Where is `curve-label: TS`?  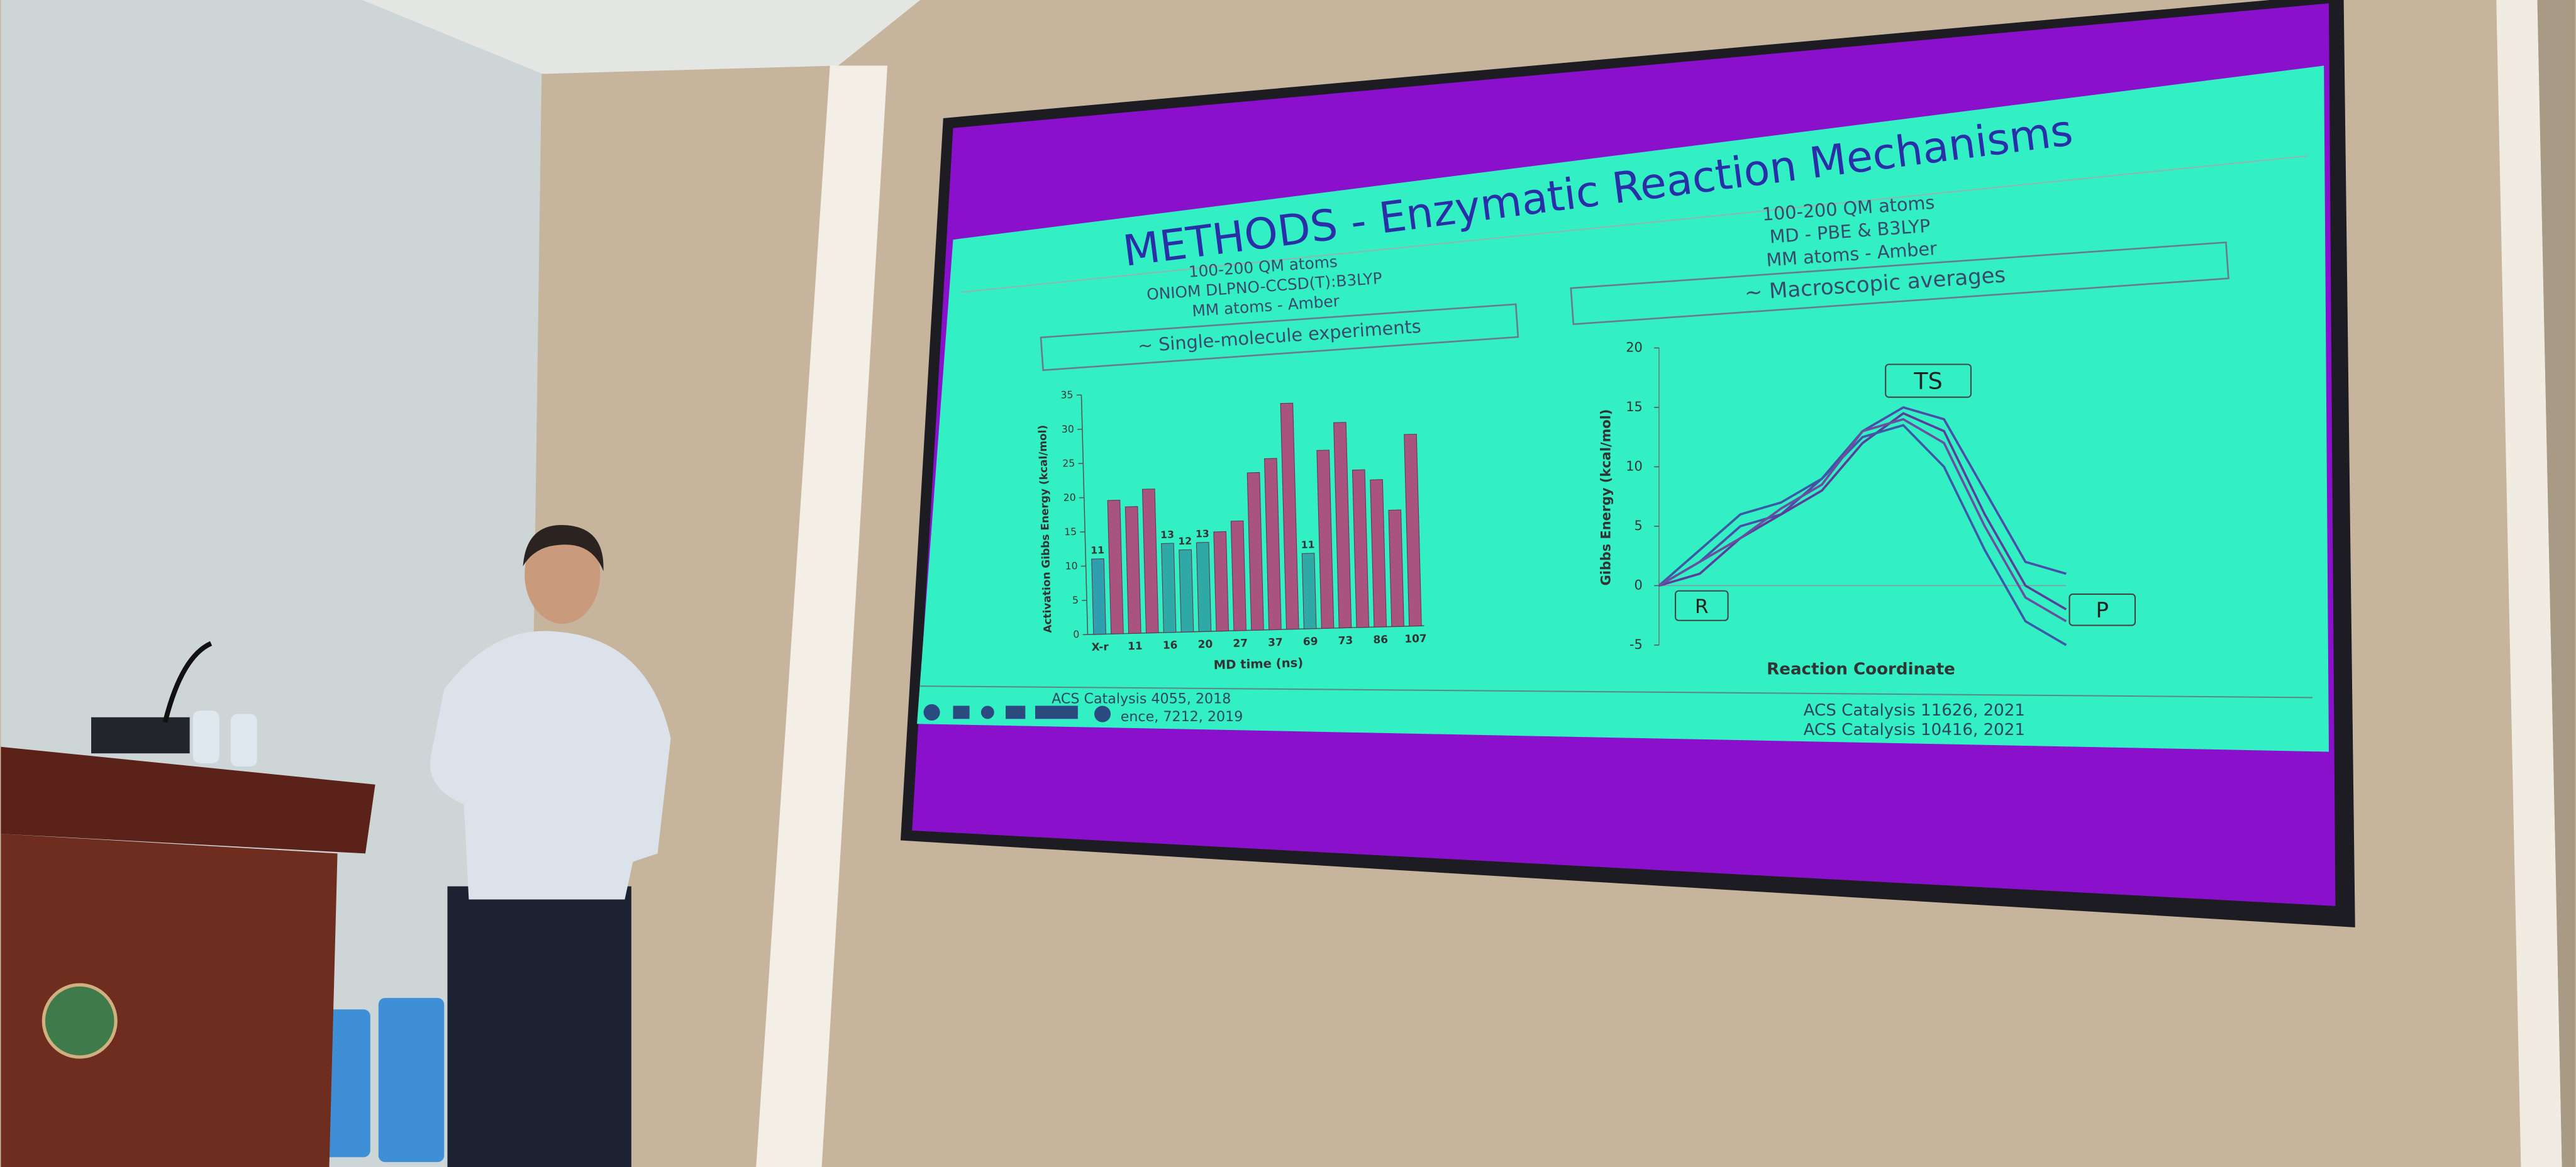 curve-label: TS is located at coordinates (1928, 381).